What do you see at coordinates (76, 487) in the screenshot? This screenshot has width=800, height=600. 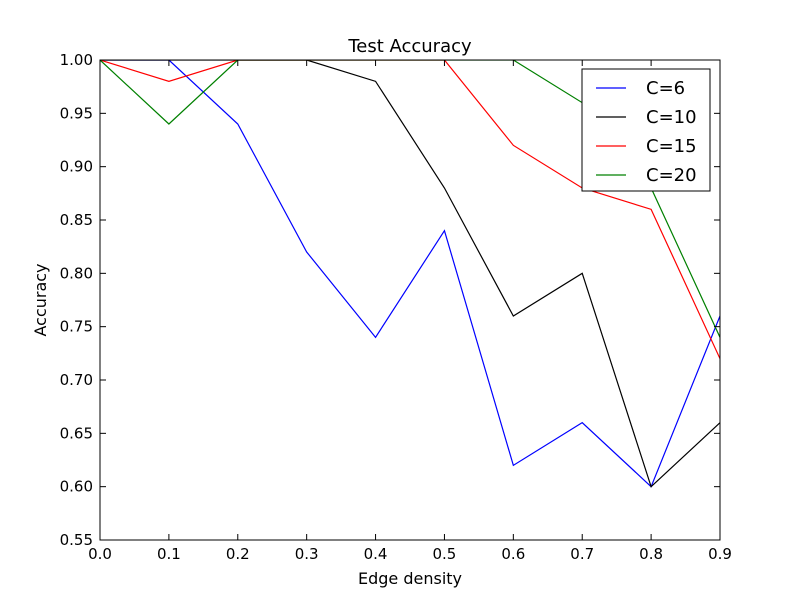 I see `y-tick-label: 0.60` at bounding box center [76, 487].